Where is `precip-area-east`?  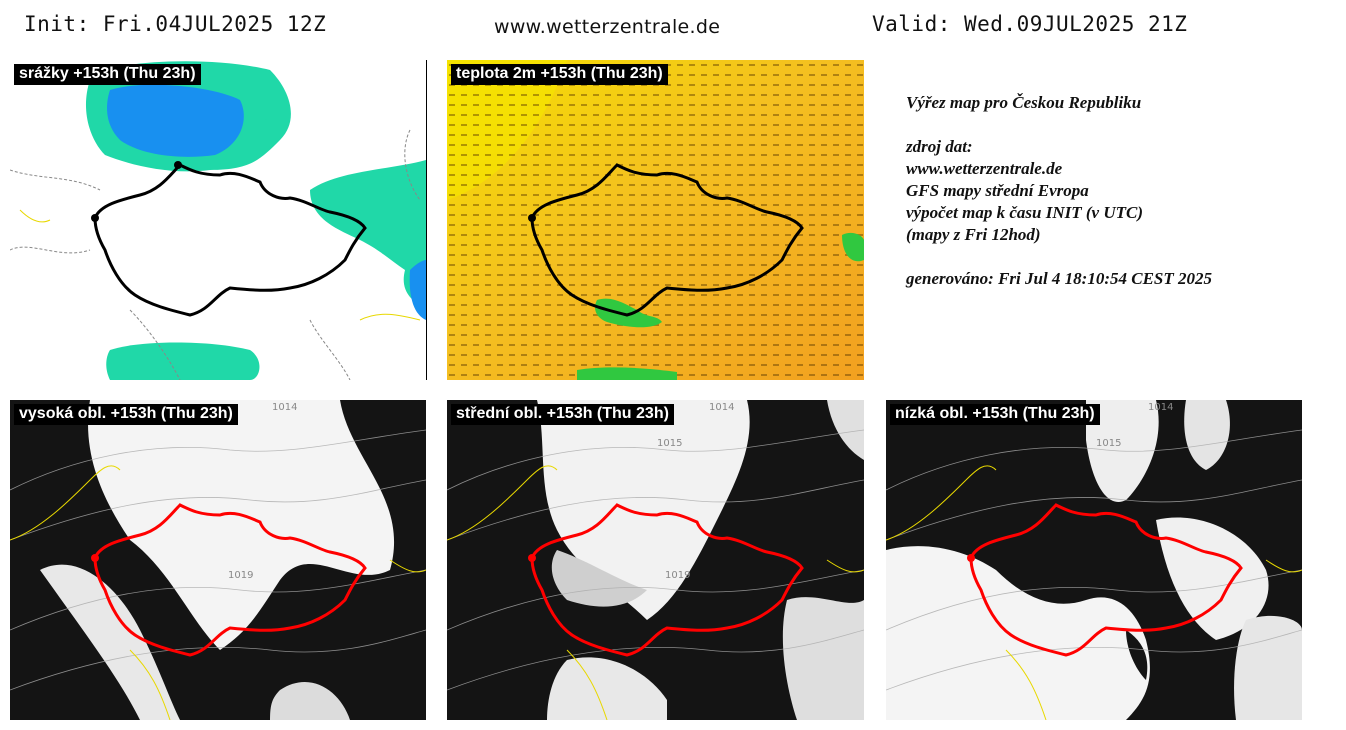 precip-area-east is located at coordinates (368, 235).